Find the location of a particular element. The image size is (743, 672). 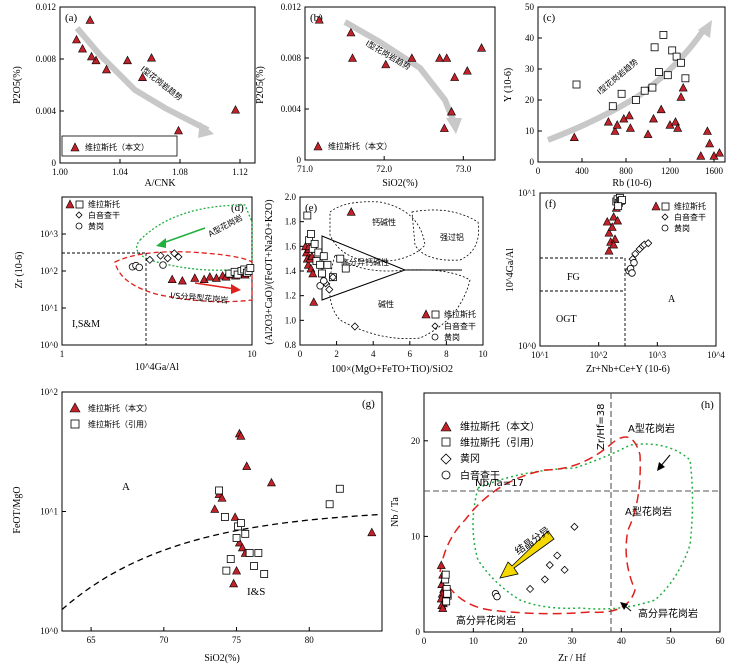

panel-c-label: (c) is located at coordinates (549, 18).